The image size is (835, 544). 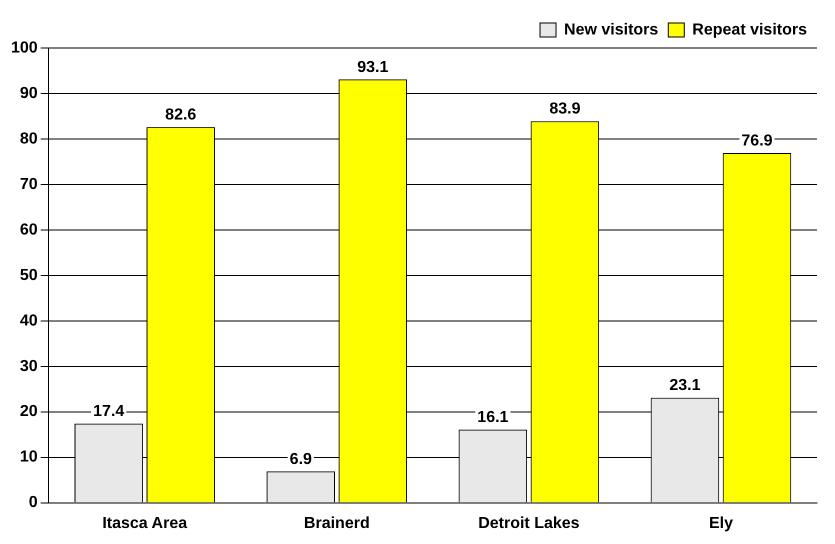 I want to click on y-tick-label: 100, so click(x=24, y=47).